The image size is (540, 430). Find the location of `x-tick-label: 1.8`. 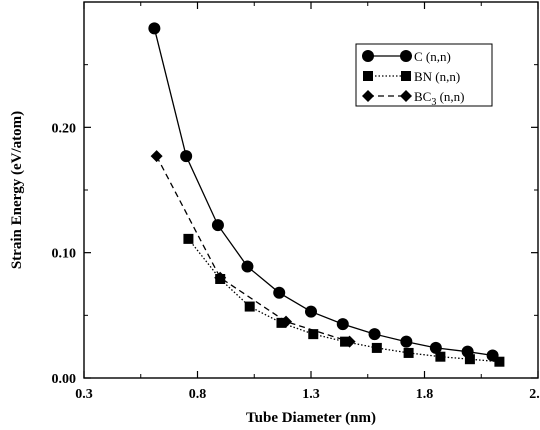

x-tick-label: 1.8 is located at coordinates (425, 394).